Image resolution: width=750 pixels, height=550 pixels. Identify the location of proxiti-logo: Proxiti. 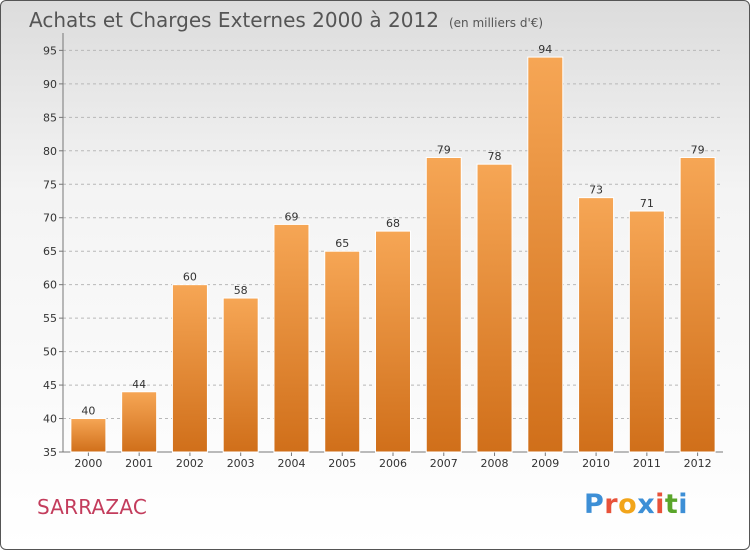
(636, 504).